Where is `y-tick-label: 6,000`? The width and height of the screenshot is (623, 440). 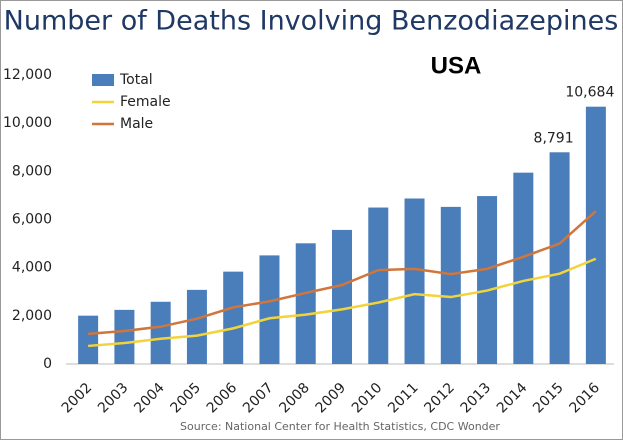 y-tick-label: 6,000 is located at coordinates (32, 220).